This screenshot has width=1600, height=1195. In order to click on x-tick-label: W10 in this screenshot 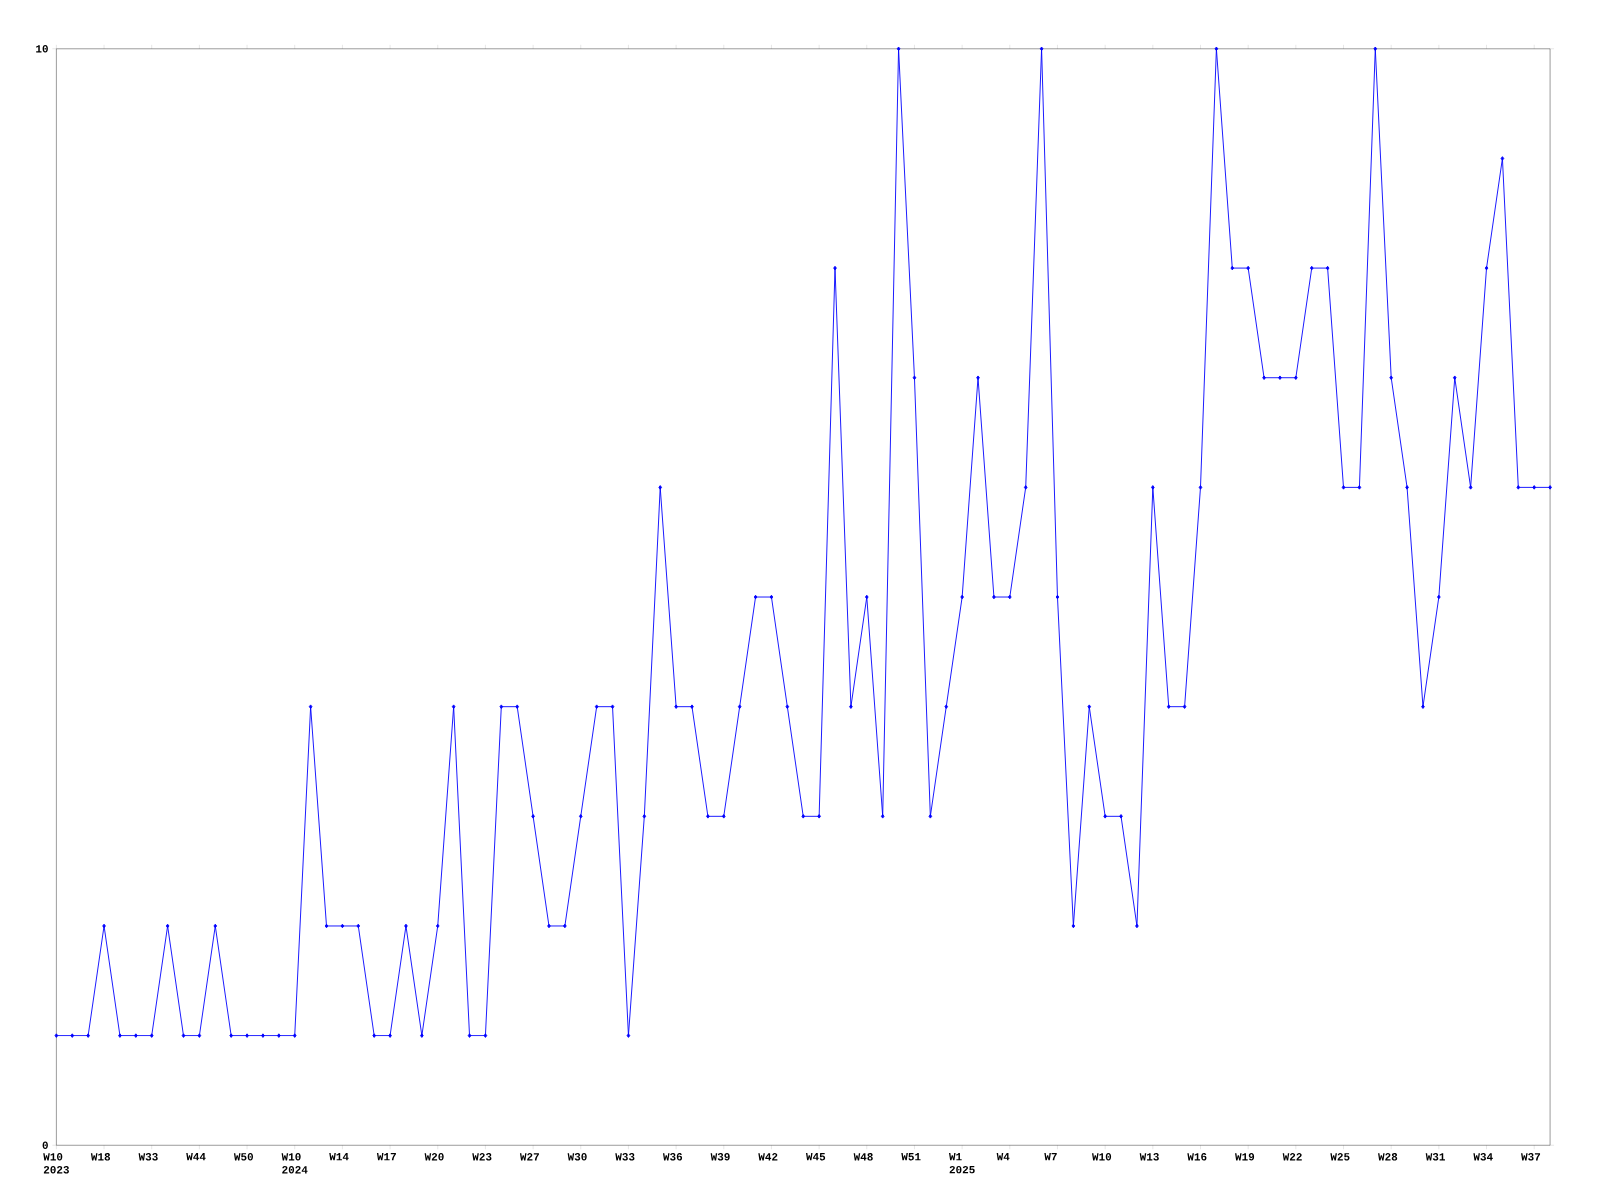, I will do `click(1102, 1157)`.